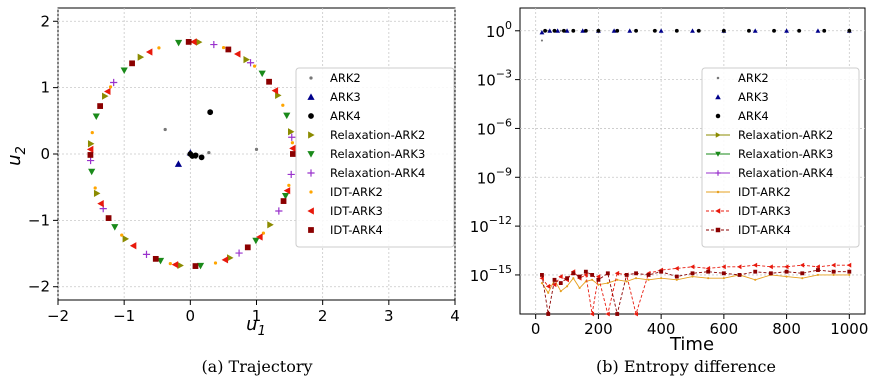 The image size is (870, 379). Describe the element at coordinates (494, 127) in the screenshot. I see `y-tick-label: 10−6` at that location.